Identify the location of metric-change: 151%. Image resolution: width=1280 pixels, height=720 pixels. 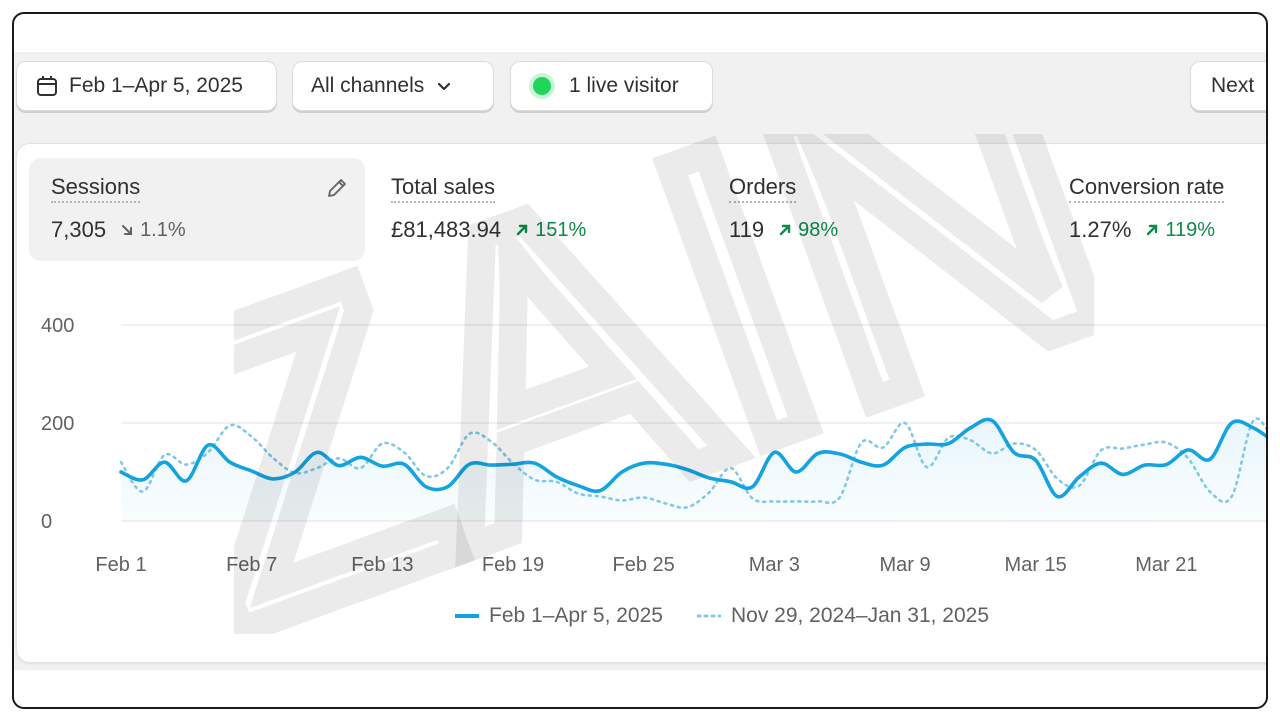
(550, 230).